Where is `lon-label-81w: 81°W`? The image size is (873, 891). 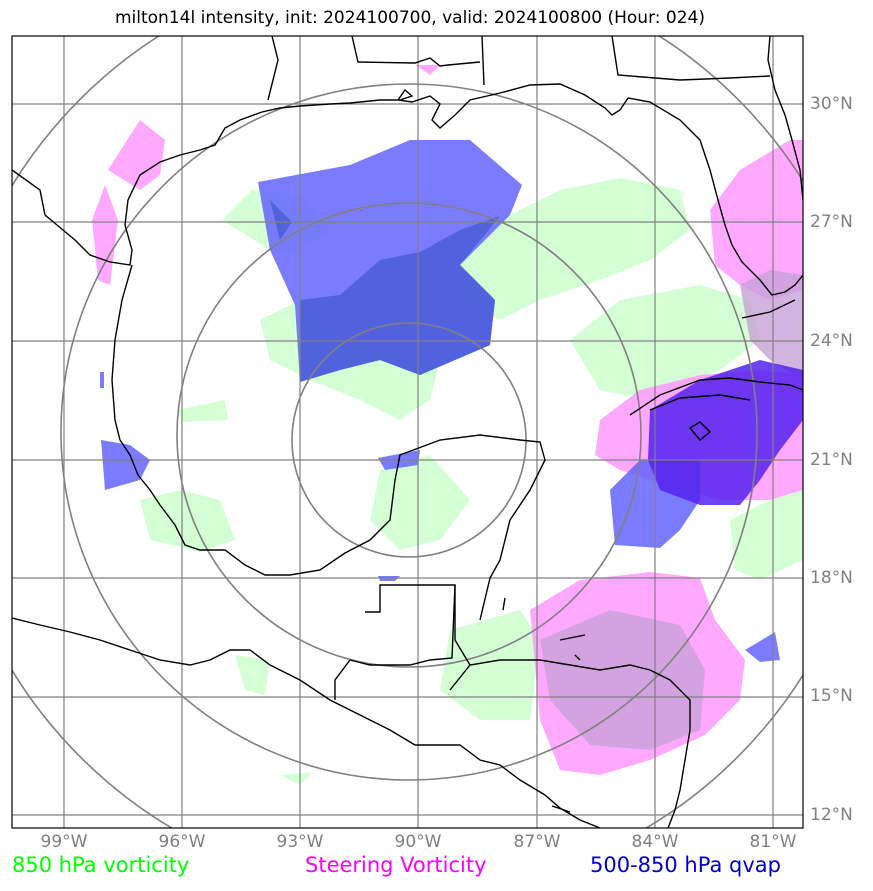
lon-label-81w: 81°W is located at coordinates (773, 842).